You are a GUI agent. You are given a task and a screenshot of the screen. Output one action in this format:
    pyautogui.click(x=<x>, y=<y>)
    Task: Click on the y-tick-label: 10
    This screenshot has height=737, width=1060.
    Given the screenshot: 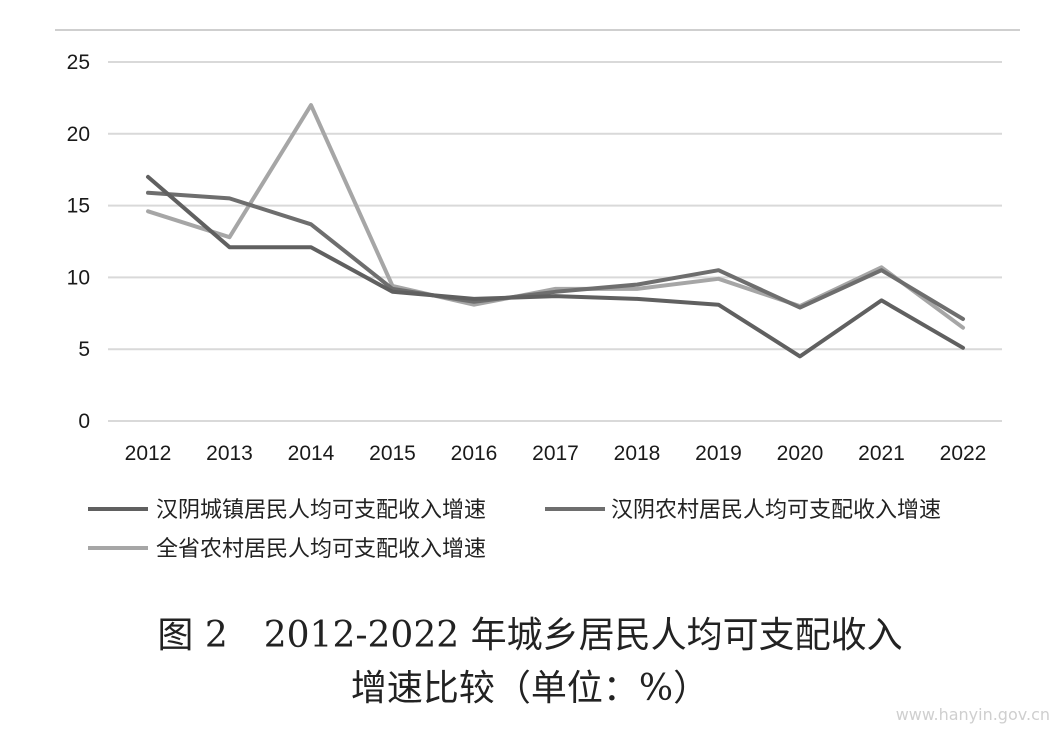 What is the action you would take?
    pyautogui.click(x=78, y=277)
    